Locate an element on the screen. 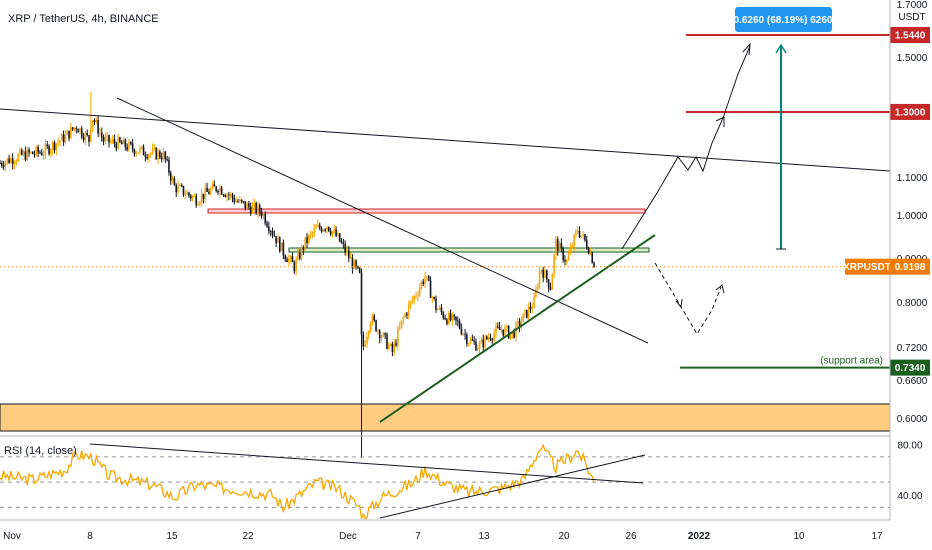 The image size is (932, 550). rsi-downtrend-line is located at coordinates (366, 463).